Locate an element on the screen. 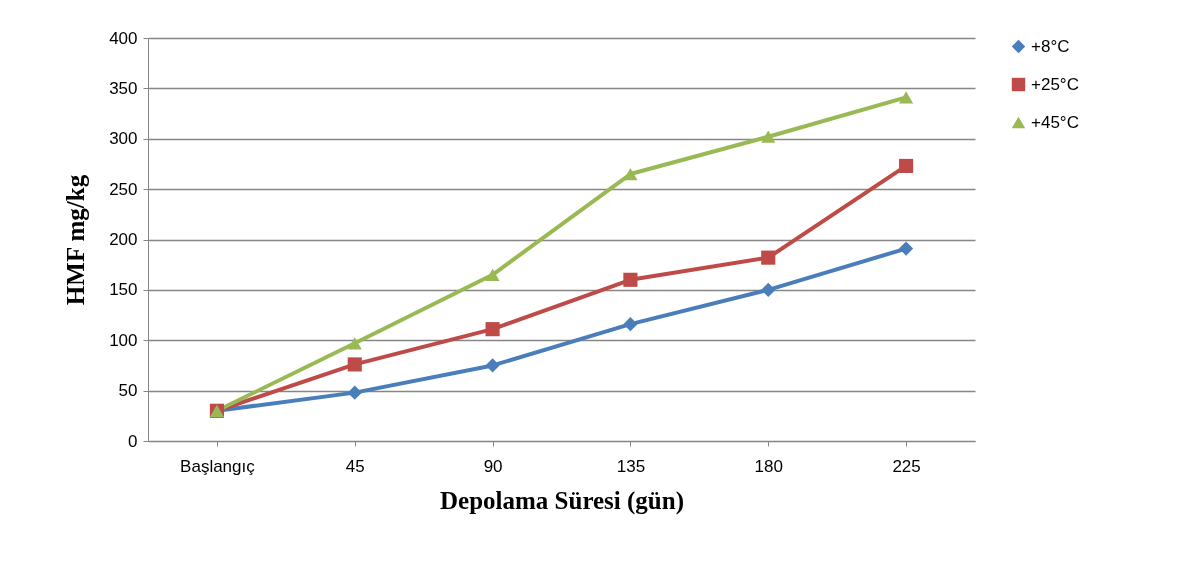  y-tick-label: 250 is located at coordinates (123, 189).